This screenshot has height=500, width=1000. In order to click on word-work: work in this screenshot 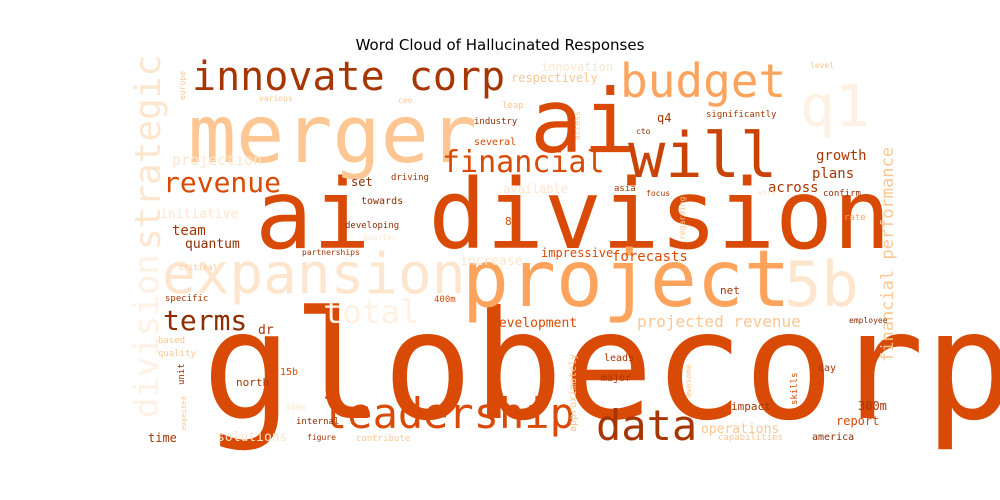, I will do `click(766, 192)`.